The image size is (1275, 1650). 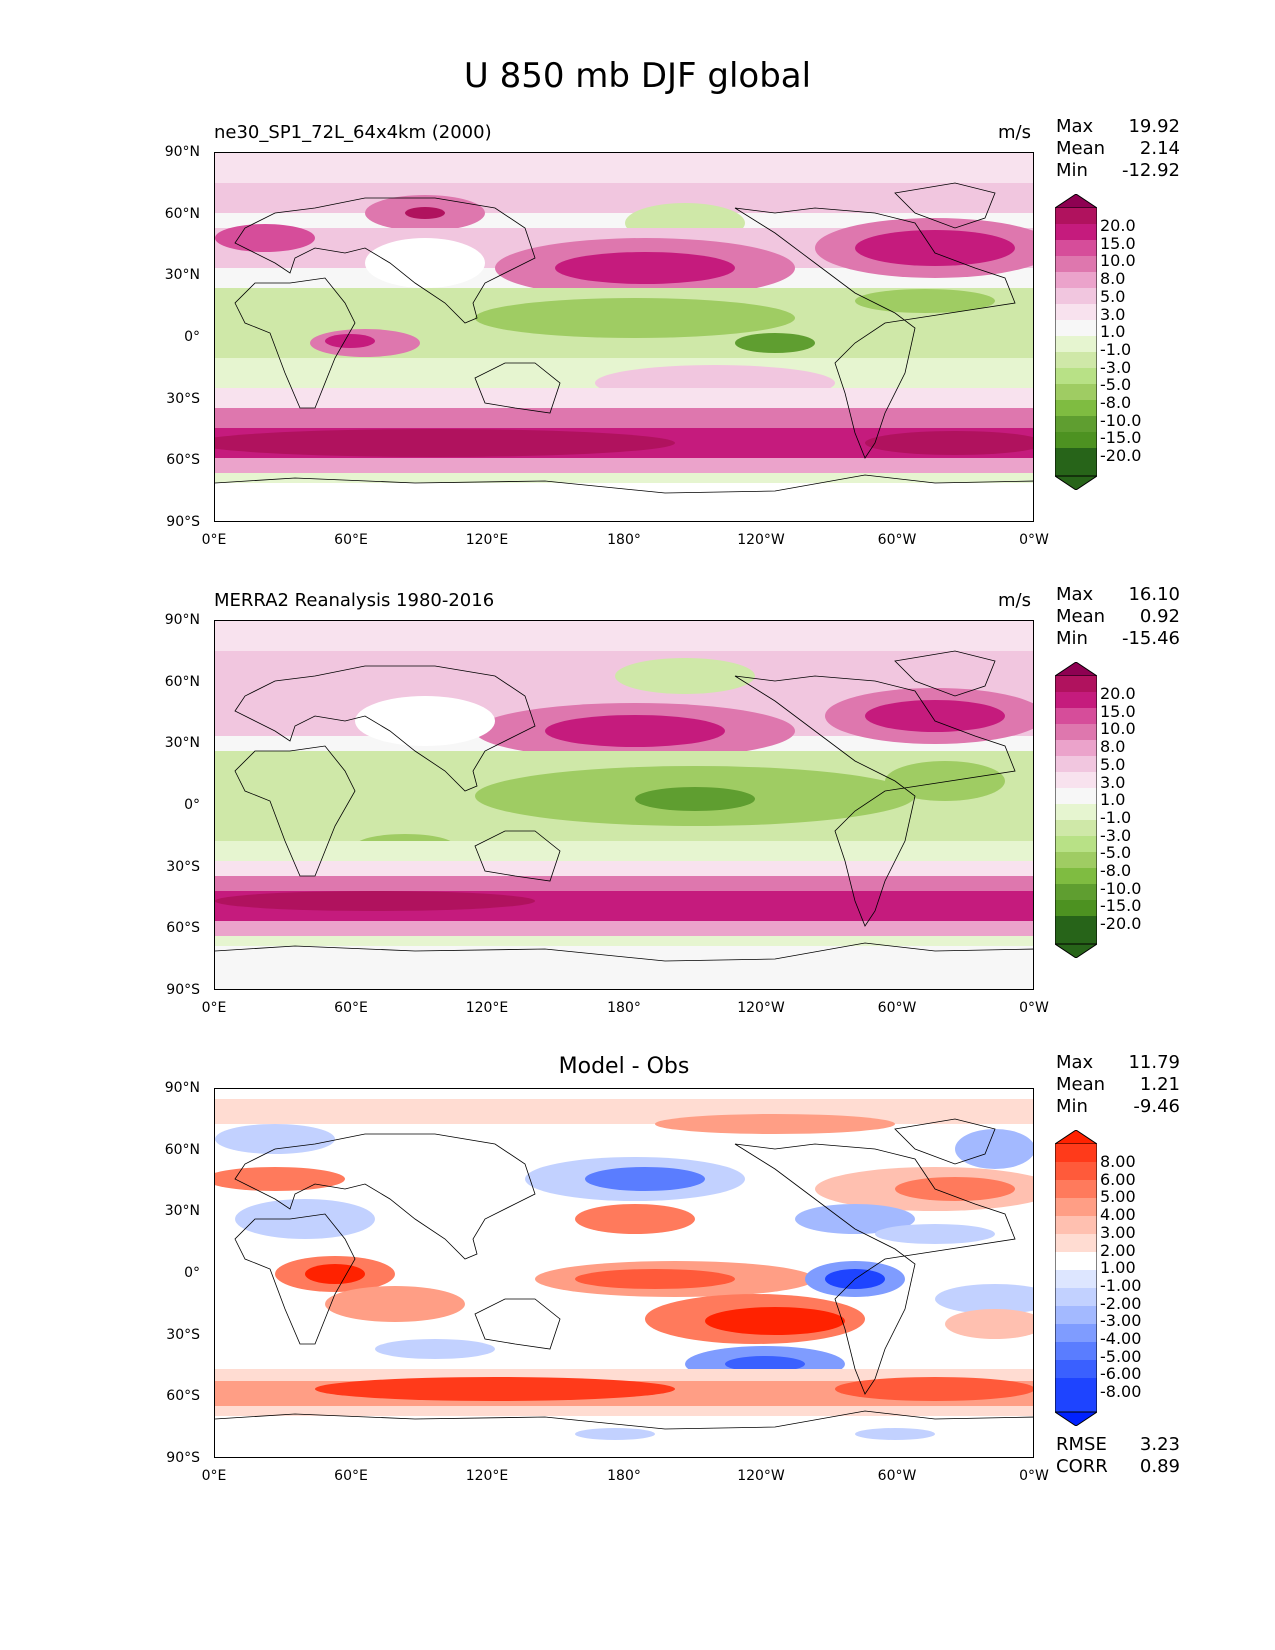 What do you see at coordinates (1159, 616) in the screenshot?
I see `stat-mean: 0.92` at bounding box center [1159, 616].